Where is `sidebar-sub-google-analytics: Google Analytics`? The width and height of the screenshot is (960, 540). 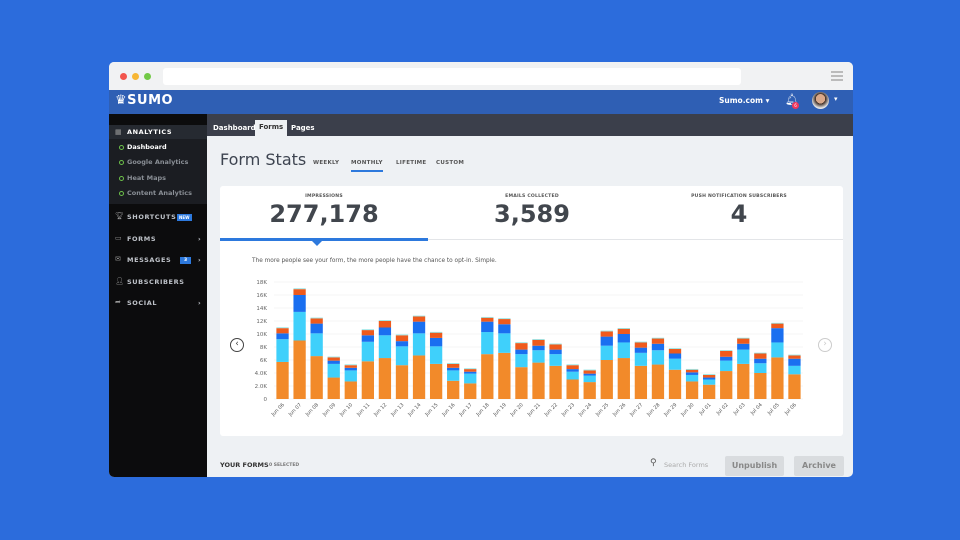
sidebar-sub-google-analytics: Google Analytics is located at coordinates (153, 162).